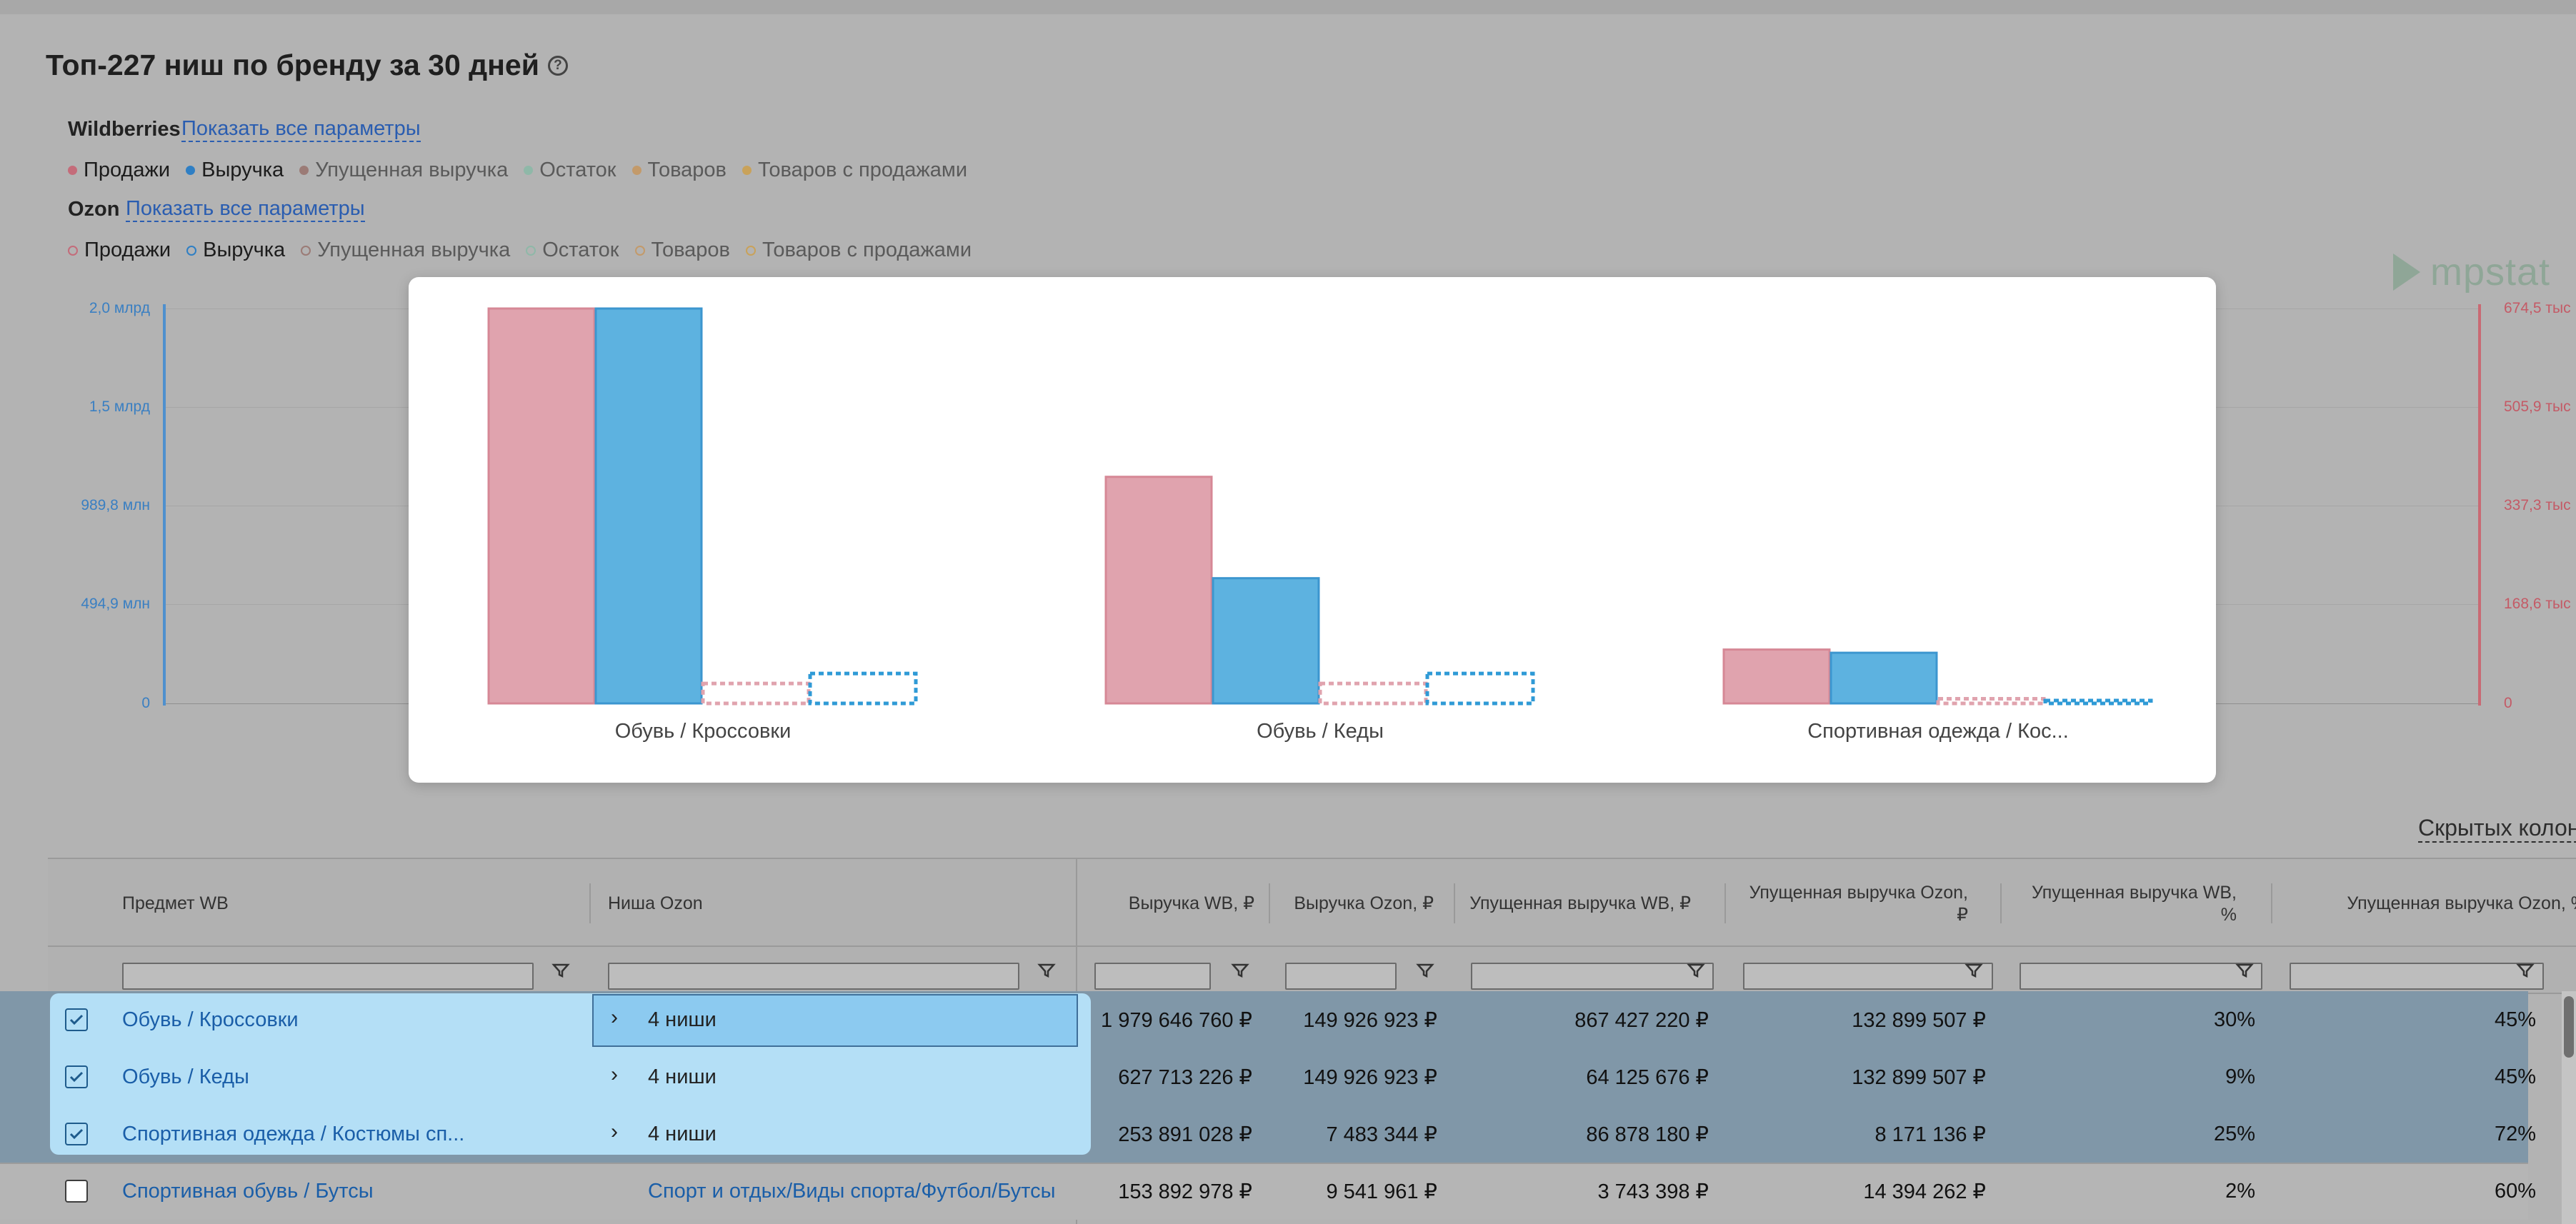 The image size is (2576, 1224). Describe the element at coordinates (2417, 976) in the screenshot. I see `filter-input-lost-revenue-ozon-pct` at that location.